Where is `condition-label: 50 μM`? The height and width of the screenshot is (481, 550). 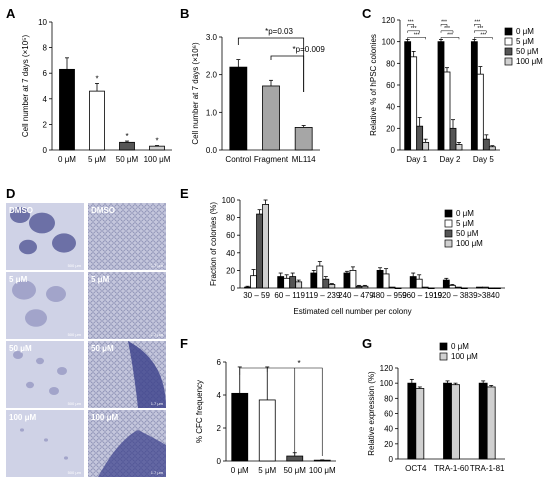
condition-label: 50 μM is located at coordinates (20, 348).